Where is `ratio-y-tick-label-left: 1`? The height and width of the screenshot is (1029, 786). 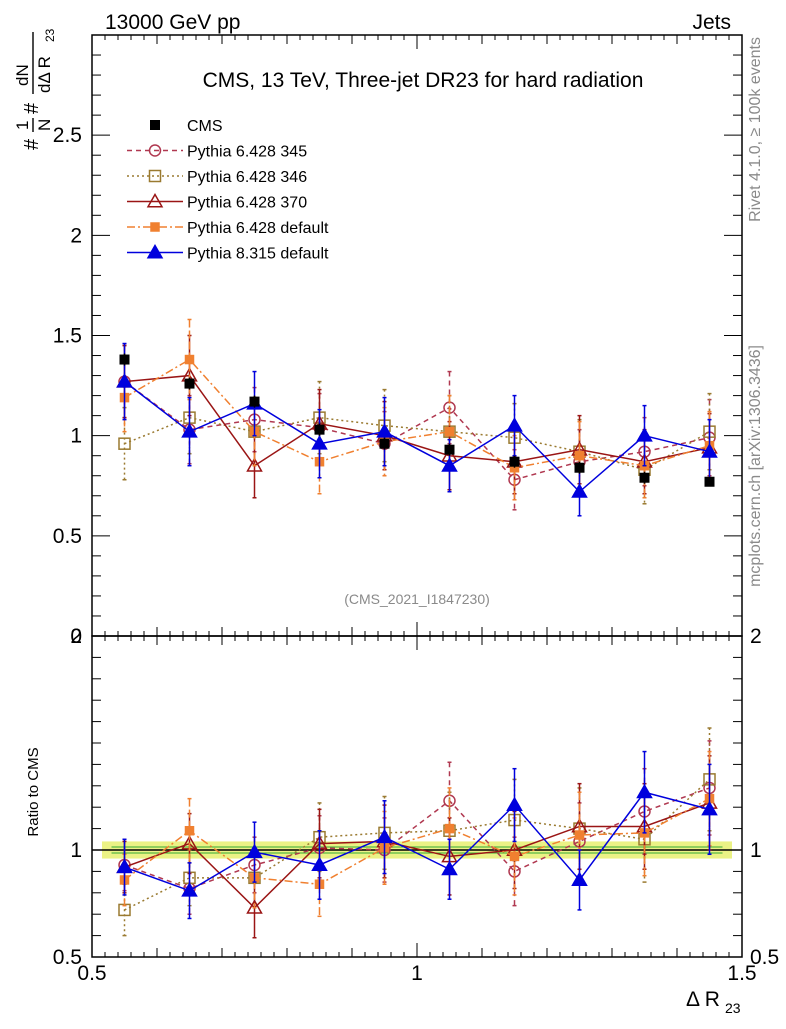
ratio-y-tick-label-left: 1 is located at coordinates (76, 850).